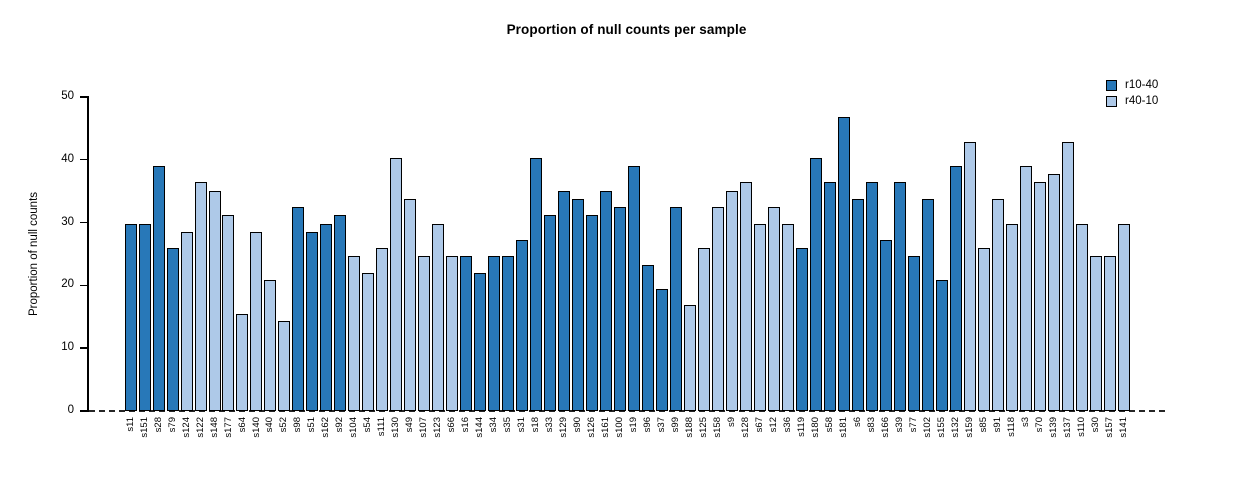 This screenshot has width=1238, height=500. I want to click on x-label-s51: s51, so click(312, 425).